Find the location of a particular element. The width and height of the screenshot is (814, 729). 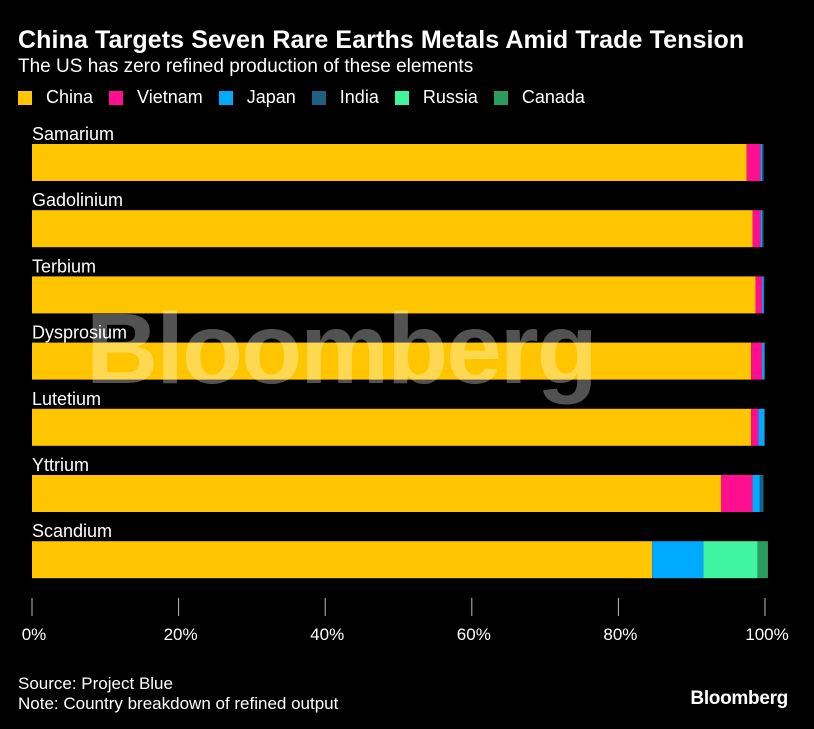

legend-label: Canada is located at coordinates (553, 97).